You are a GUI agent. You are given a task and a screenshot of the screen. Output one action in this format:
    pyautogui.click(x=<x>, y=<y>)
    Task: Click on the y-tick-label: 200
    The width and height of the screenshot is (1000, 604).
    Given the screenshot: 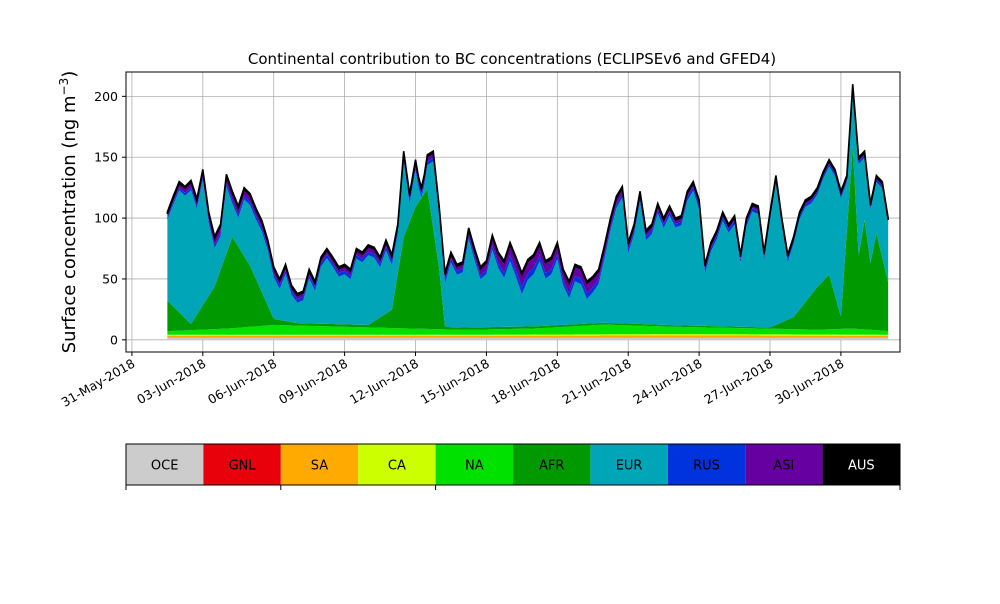 What is the action you would take?
    pyautogui.click(x=106, y=96)
    